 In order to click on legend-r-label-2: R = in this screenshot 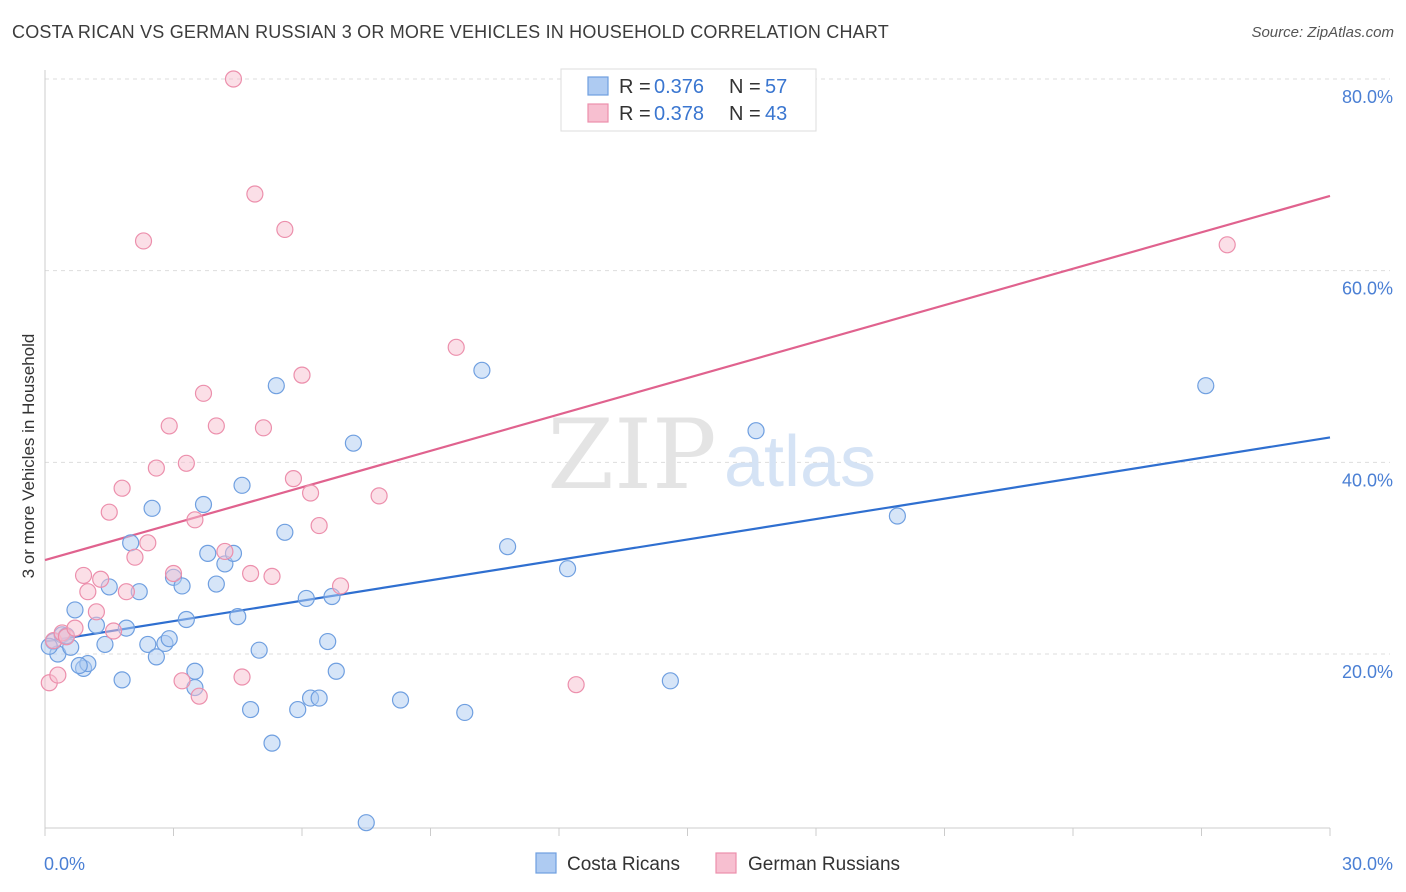, I will do `click(635, 114)`.